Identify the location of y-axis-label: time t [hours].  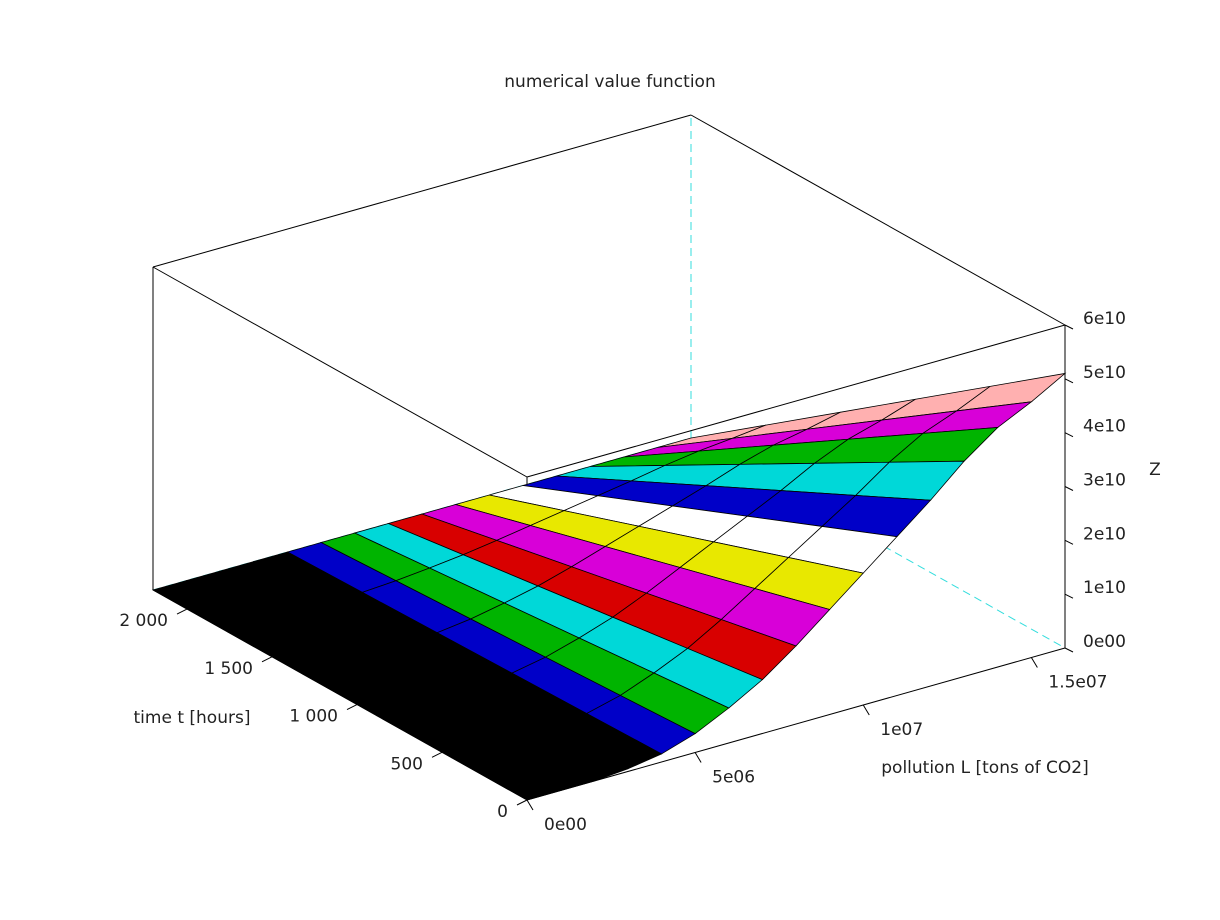
(192, 718).